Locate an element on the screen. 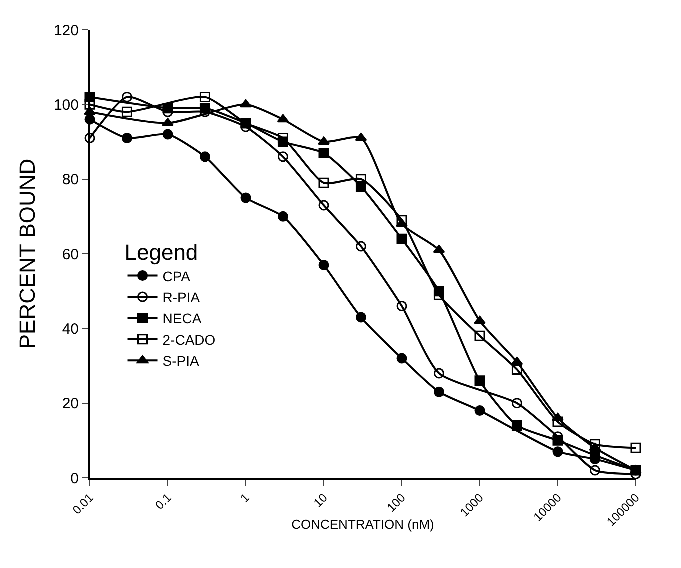 The image size is (681, 568). x-tick-label: 0.01 is located at coordinates (83, 504).